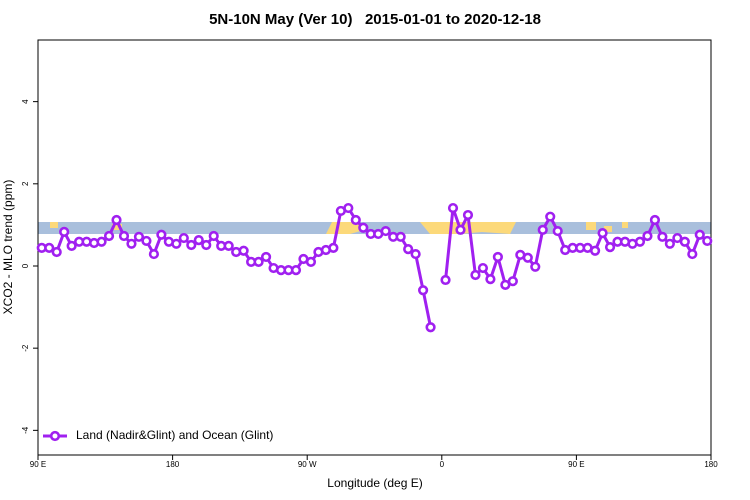  Describe the element at coordinates (25, 265) in the screenshot. I see `y-tick-label: 0` at that location.